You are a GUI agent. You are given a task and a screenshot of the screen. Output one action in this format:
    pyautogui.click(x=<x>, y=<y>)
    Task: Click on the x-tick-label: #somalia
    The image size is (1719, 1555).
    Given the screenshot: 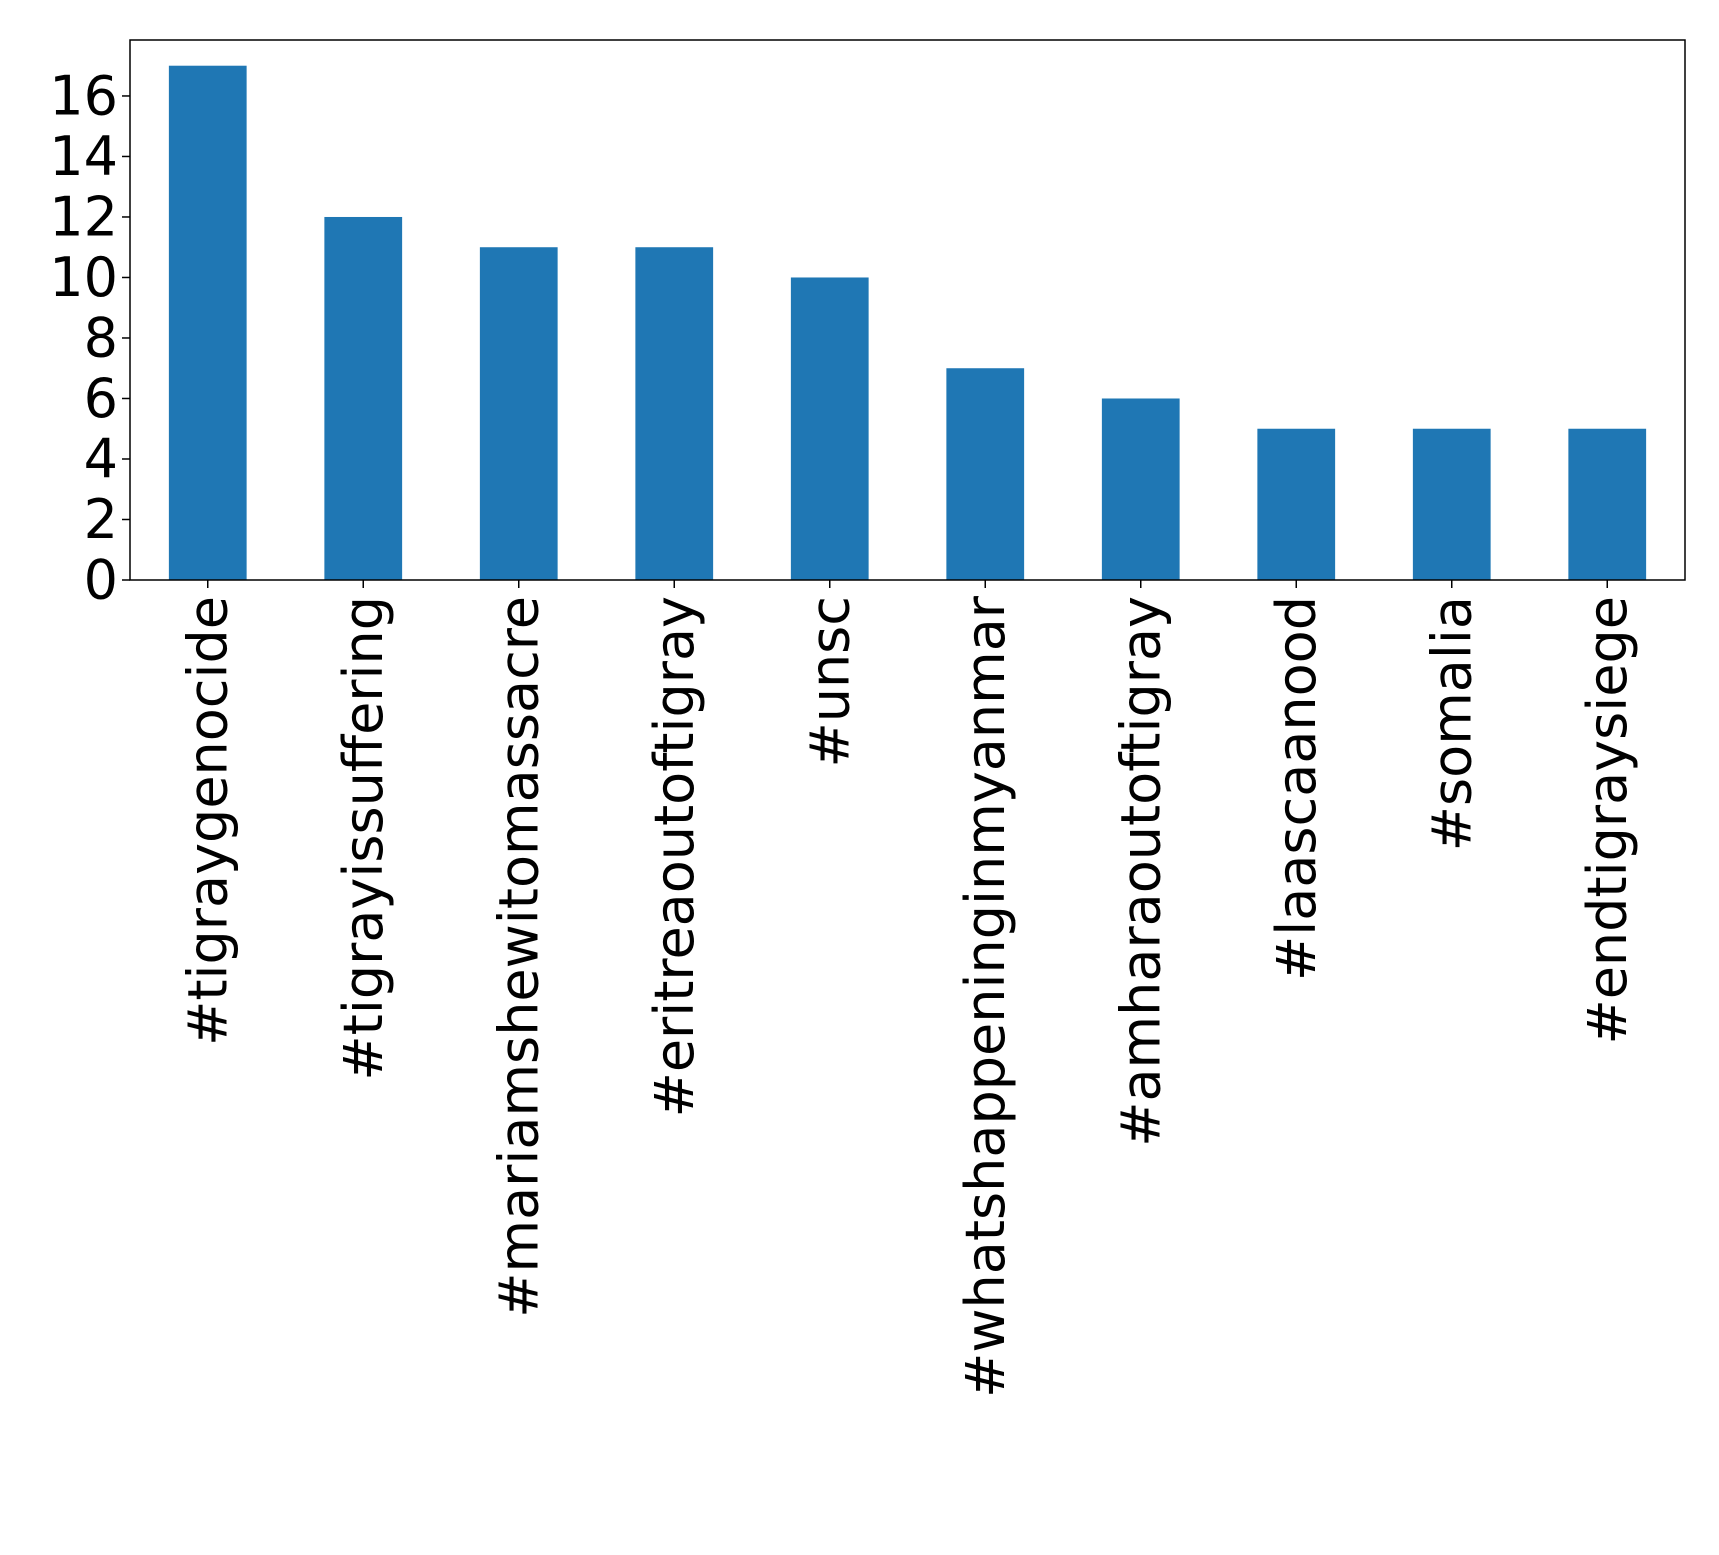 What is the action you would take?
    pyautogui.click(x=1451, y=723)
    